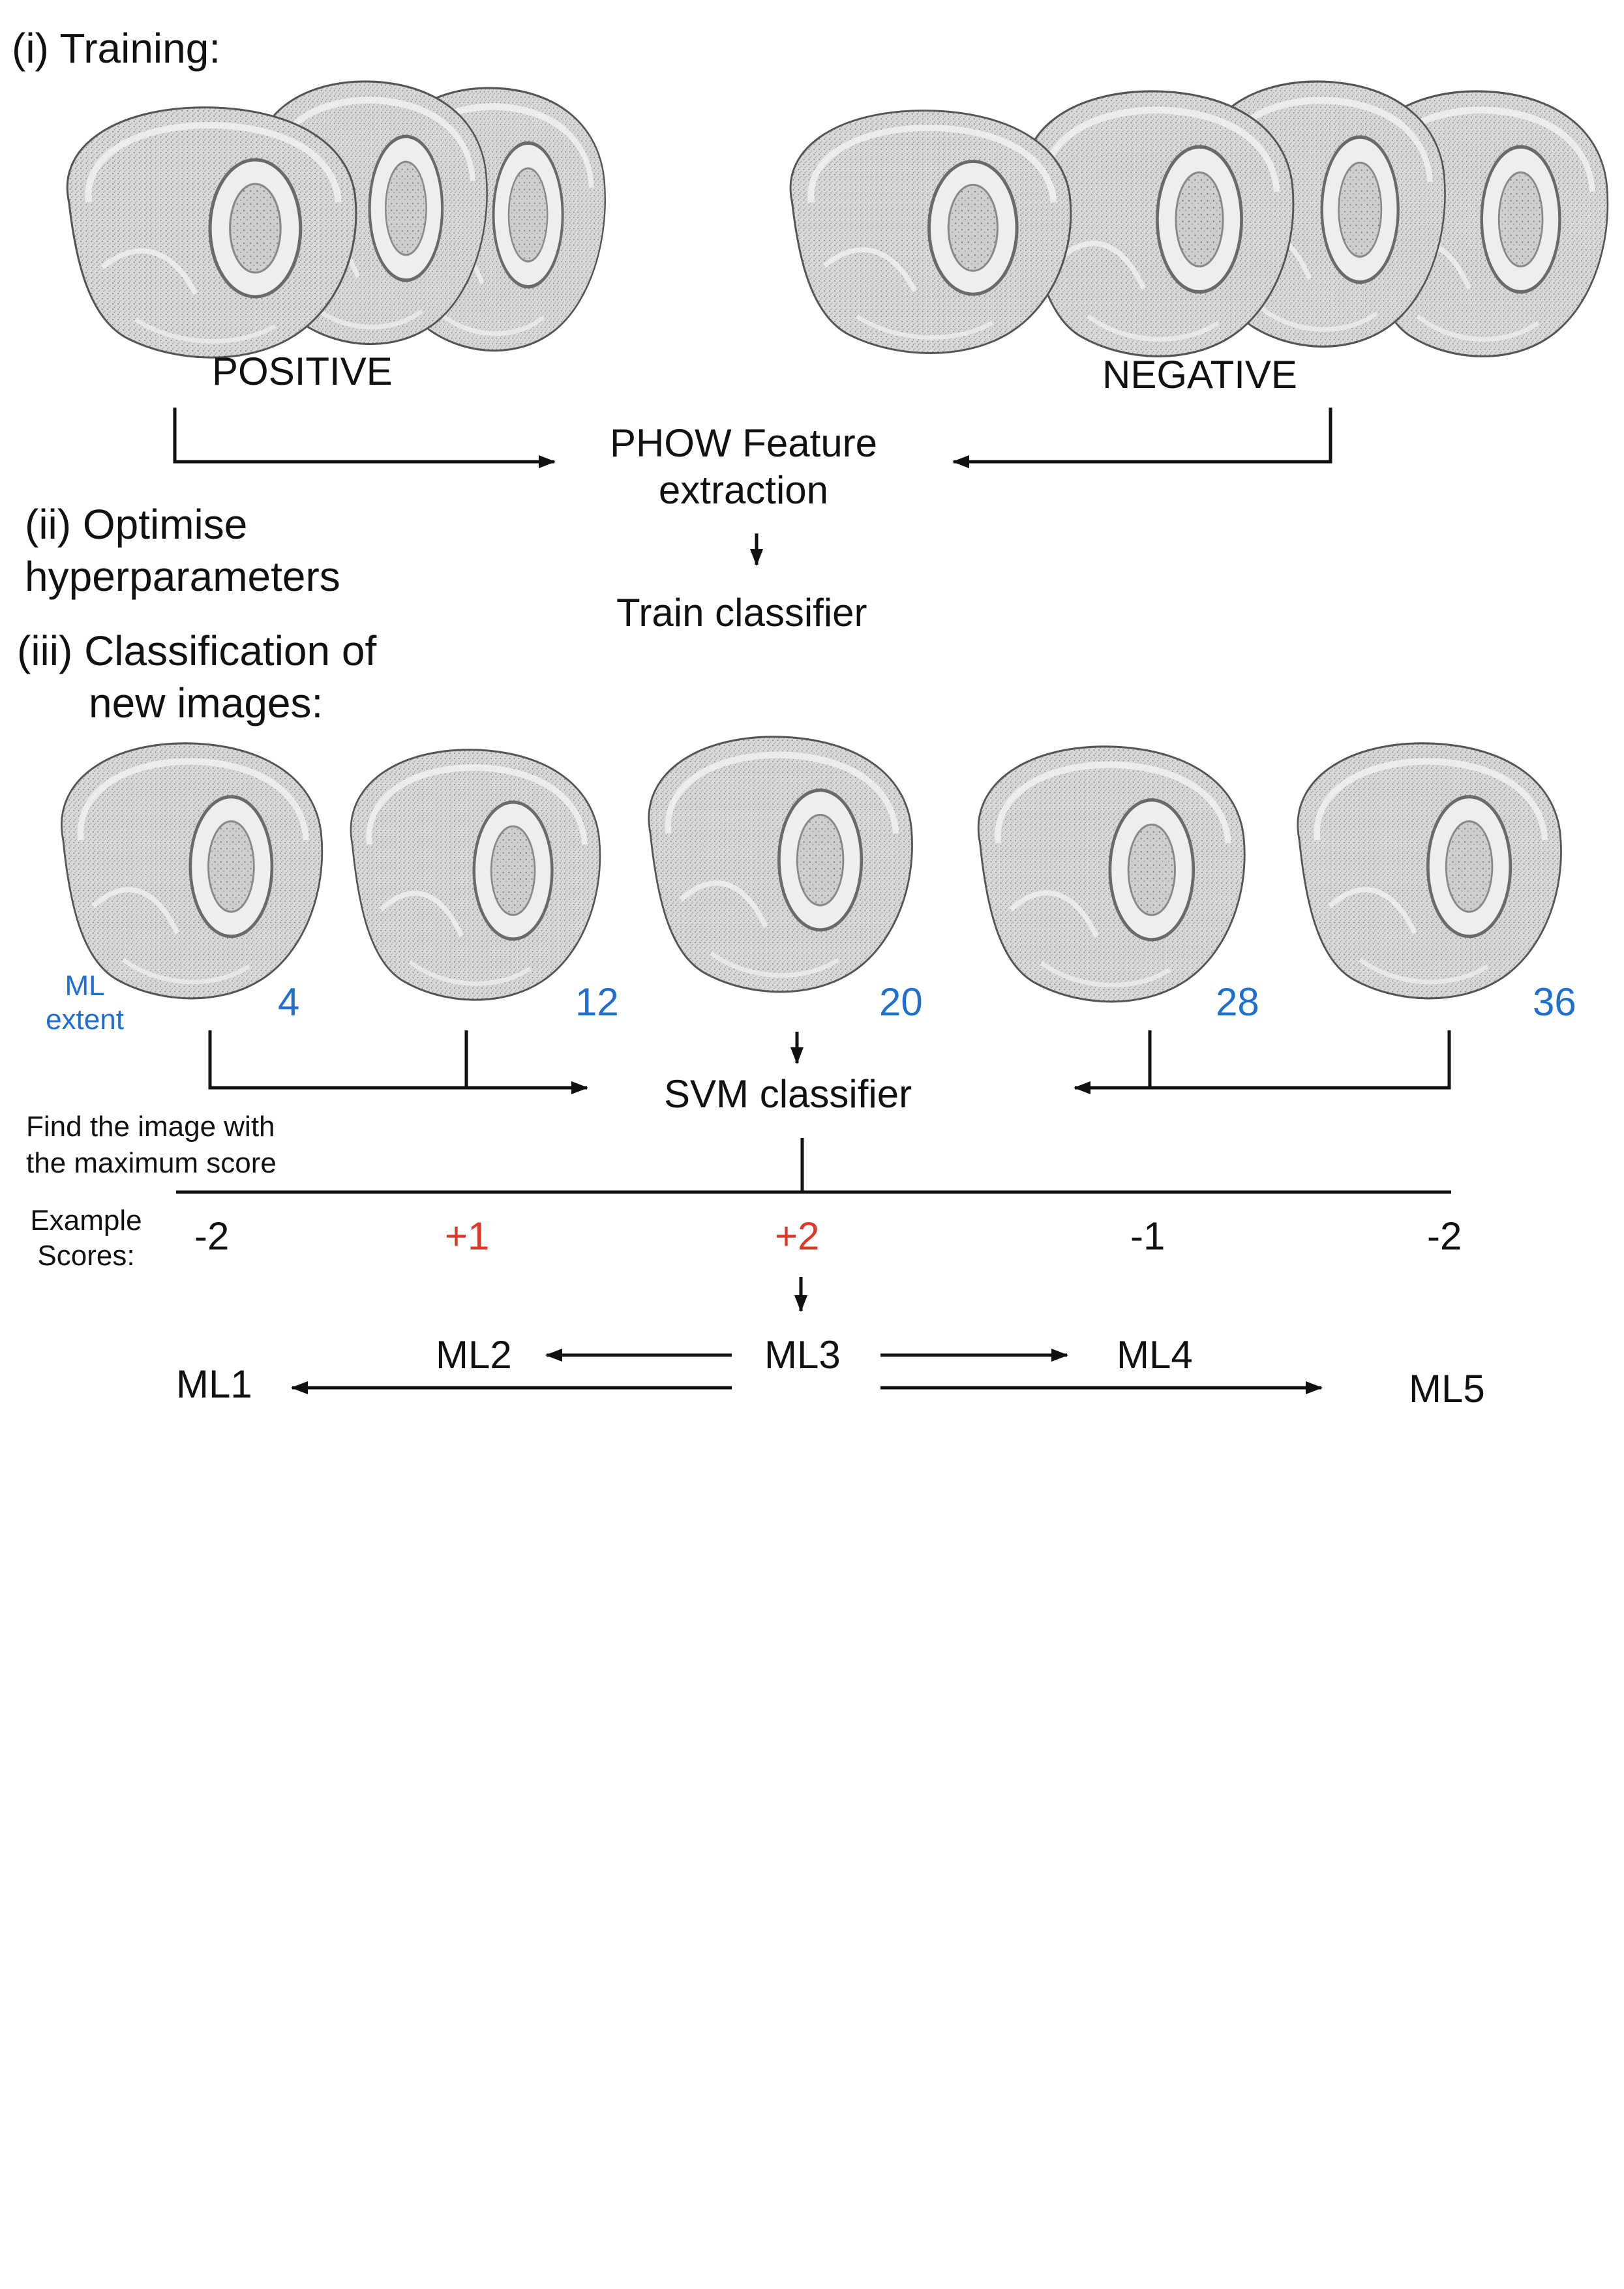  What do you see at coordinates (85, 1020) in the screenshot?
I see `ml-extent-label-line2: extent` at bounding box center [85, 1020].